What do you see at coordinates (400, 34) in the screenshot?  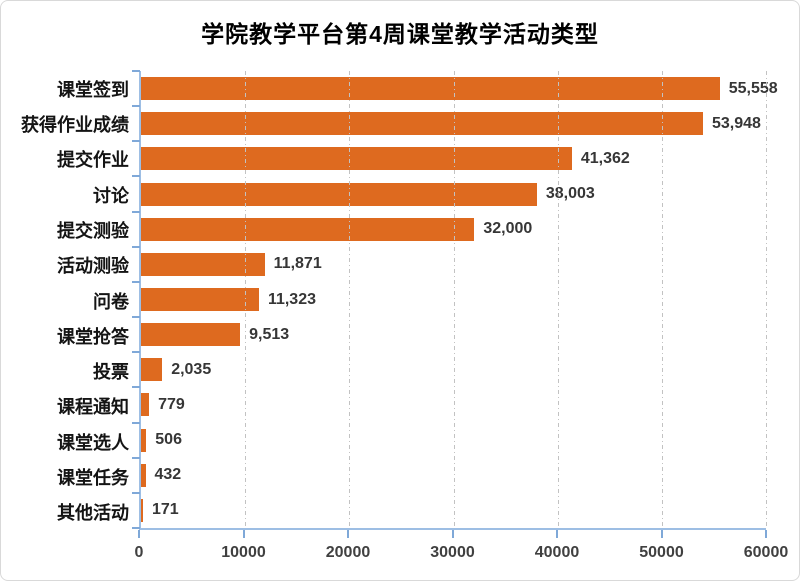 I see `chart-title: 学院教学平台第4周课堂教学活动类型` at bounding box center [400, 34].